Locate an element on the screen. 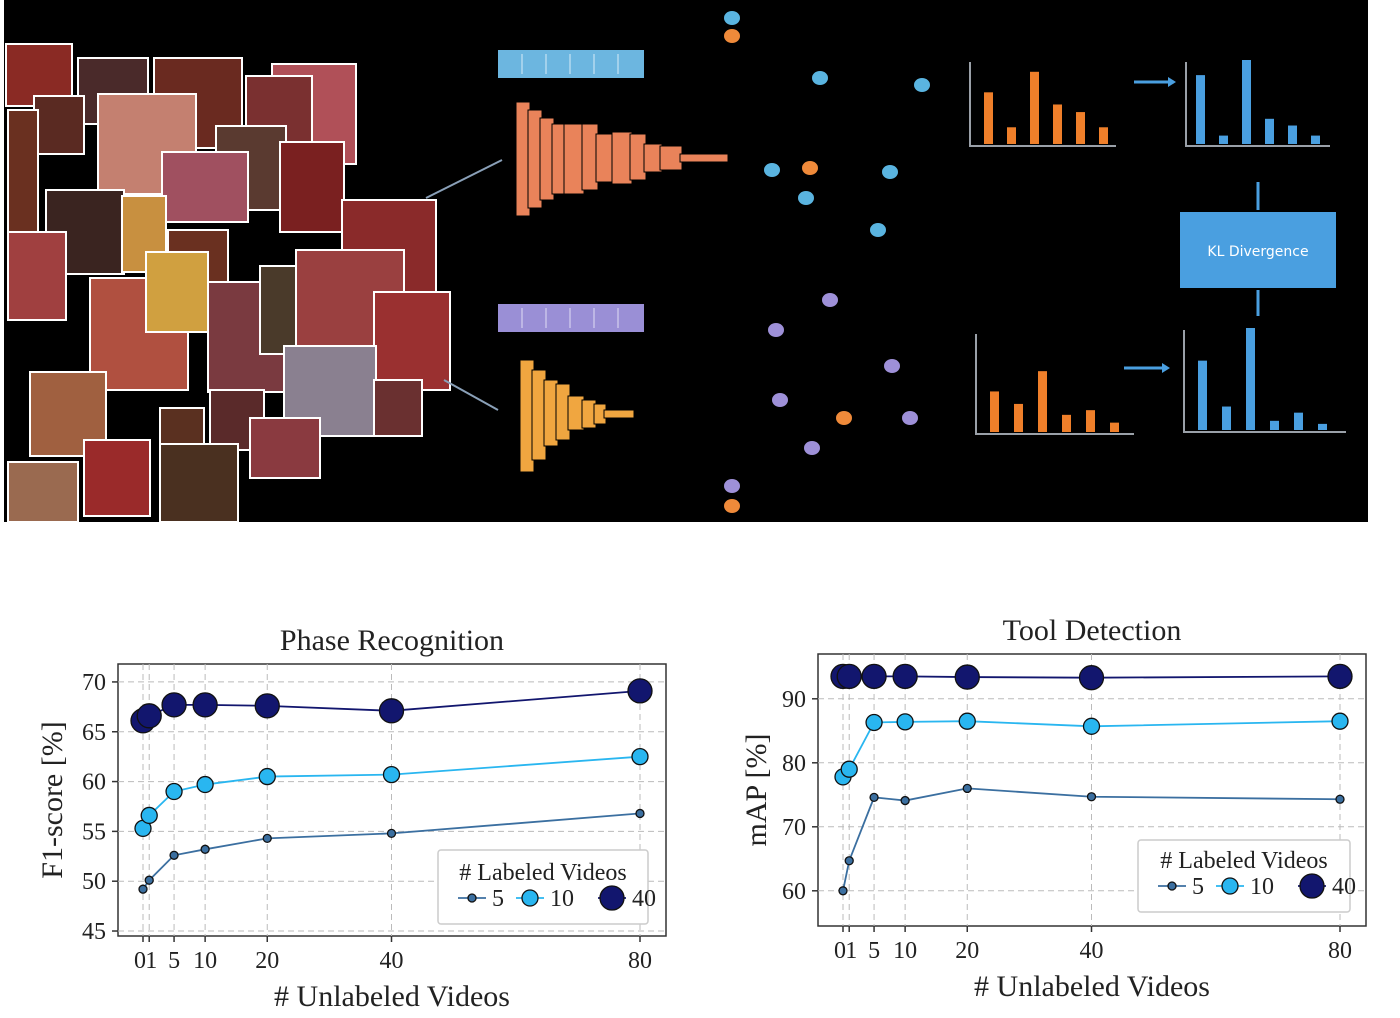 The image size is (1400, 1018). y-tick-label: 70 is located at coordinates (794, 828).